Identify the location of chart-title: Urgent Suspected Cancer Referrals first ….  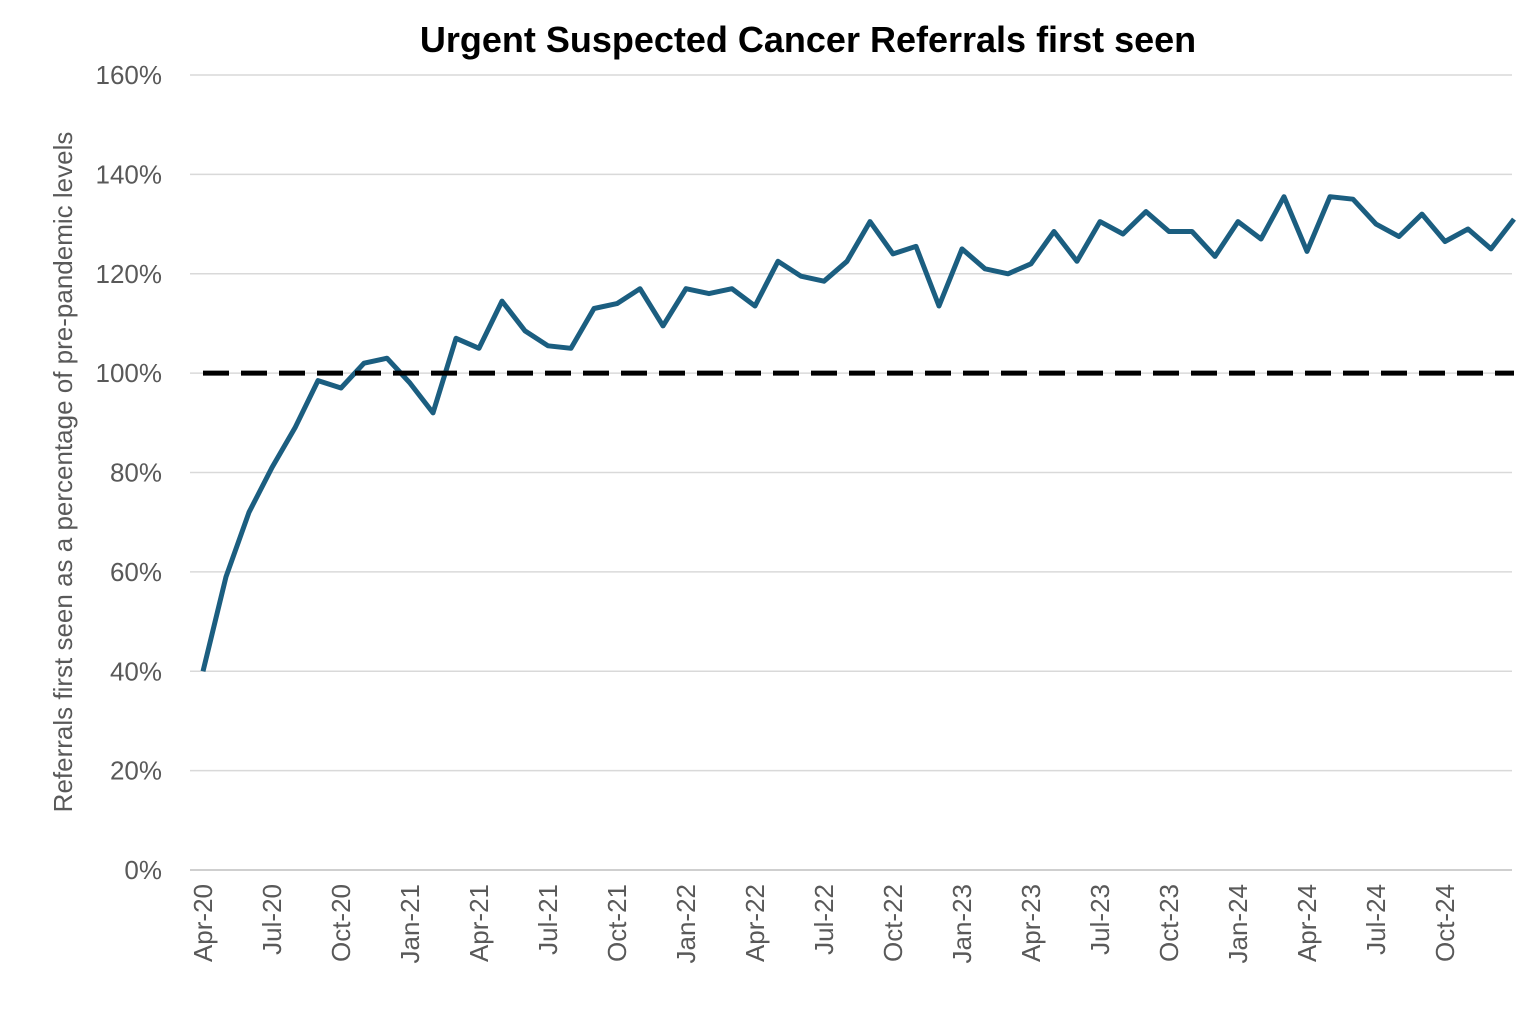
(808, 39).